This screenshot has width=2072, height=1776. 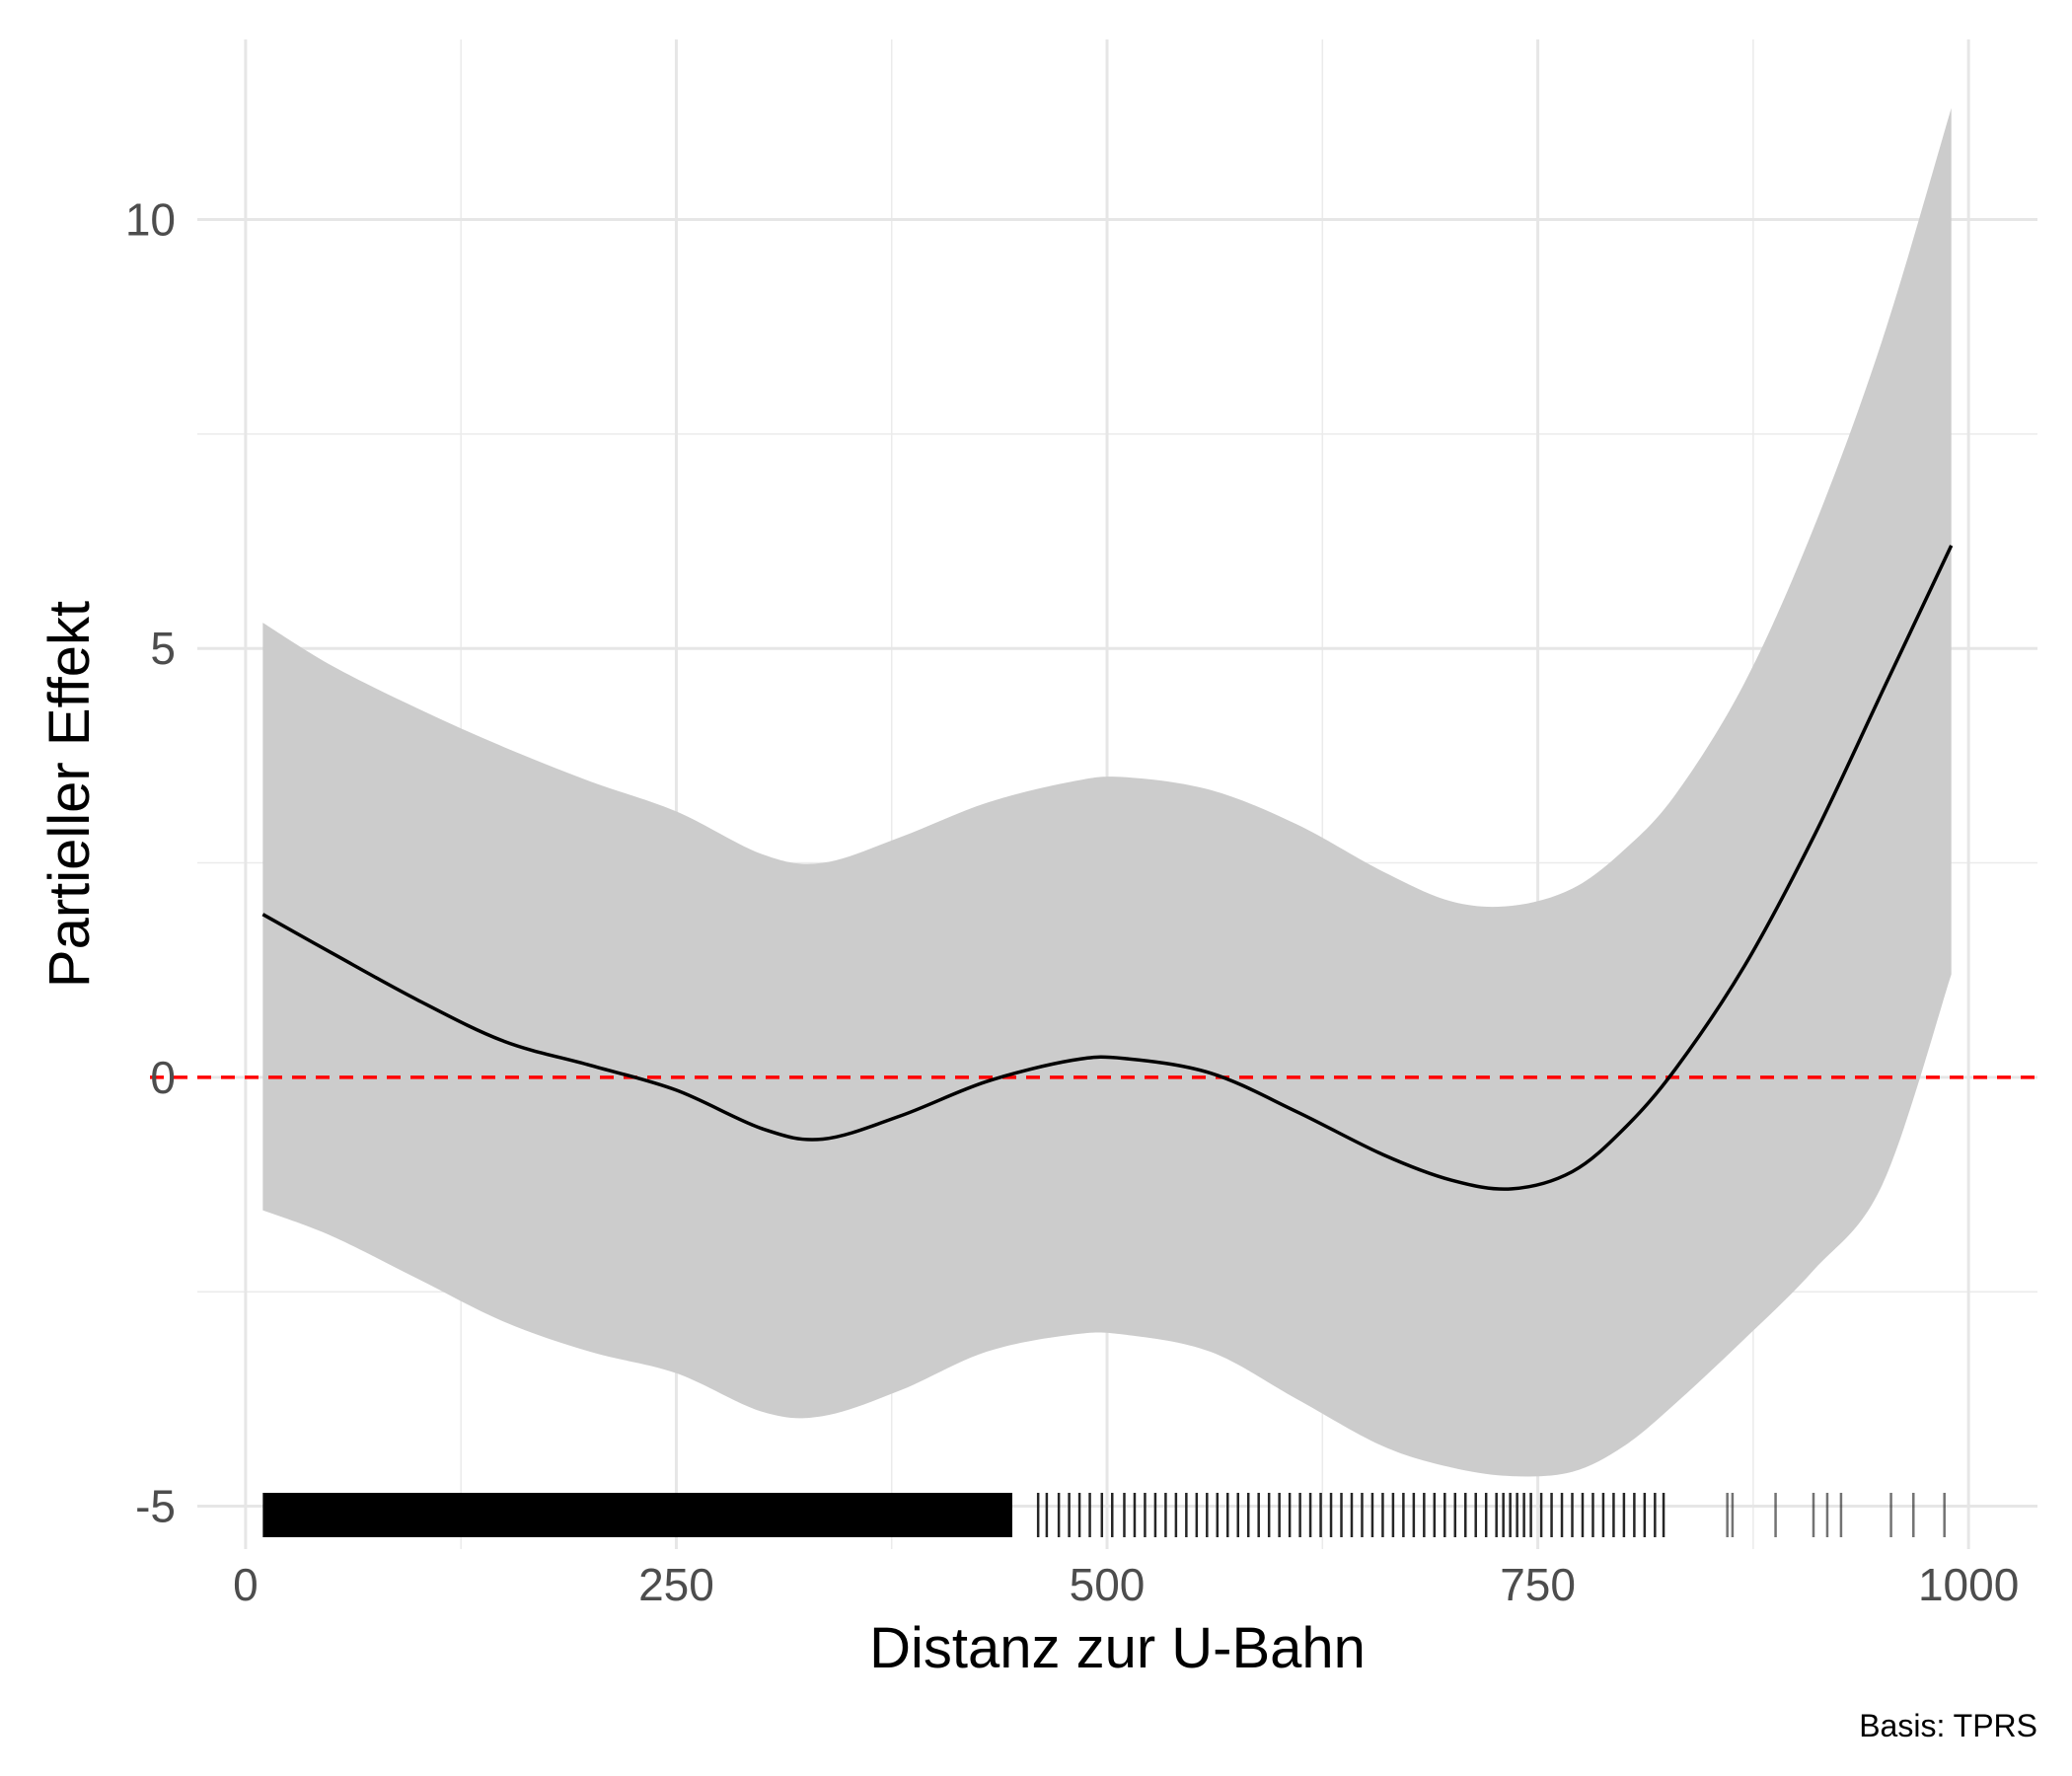 What do you see at coordinates (1538, 1585) in the screenshot?
I see `x-tick-label: 750` at bounding box center [1538, 1585].